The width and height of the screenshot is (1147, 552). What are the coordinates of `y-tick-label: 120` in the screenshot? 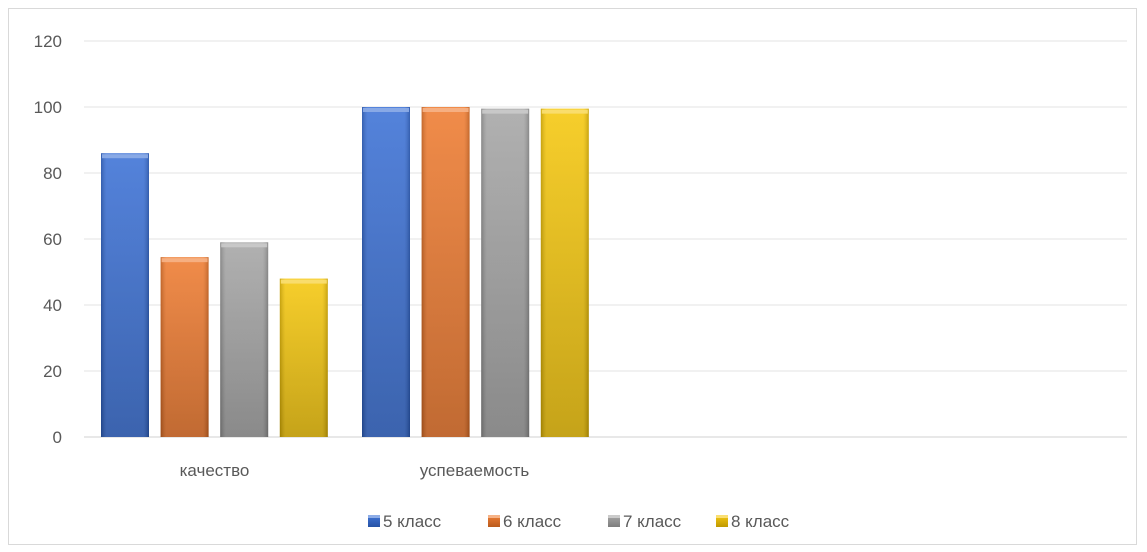 It's located at (48, 41).